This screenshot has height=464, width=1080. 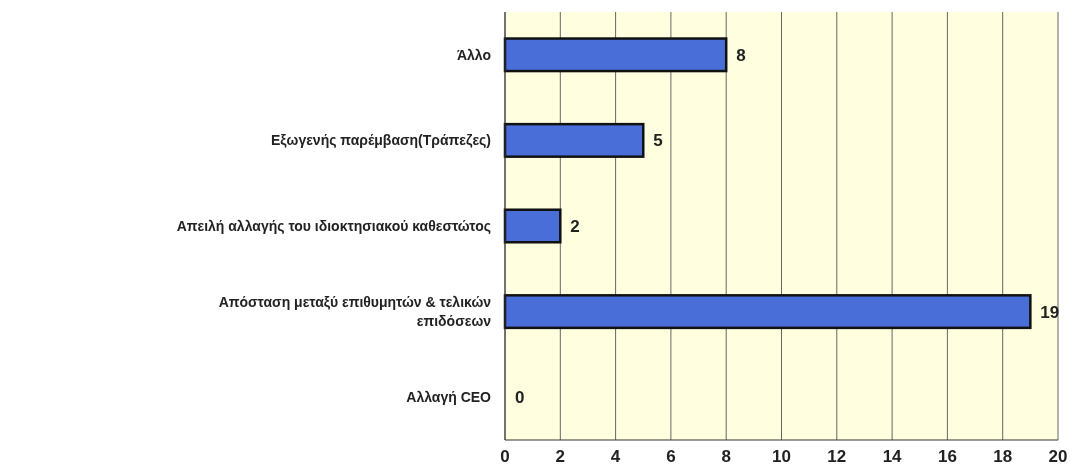 I want to click on x-tick-label: 8, so click(x=726, y=455).